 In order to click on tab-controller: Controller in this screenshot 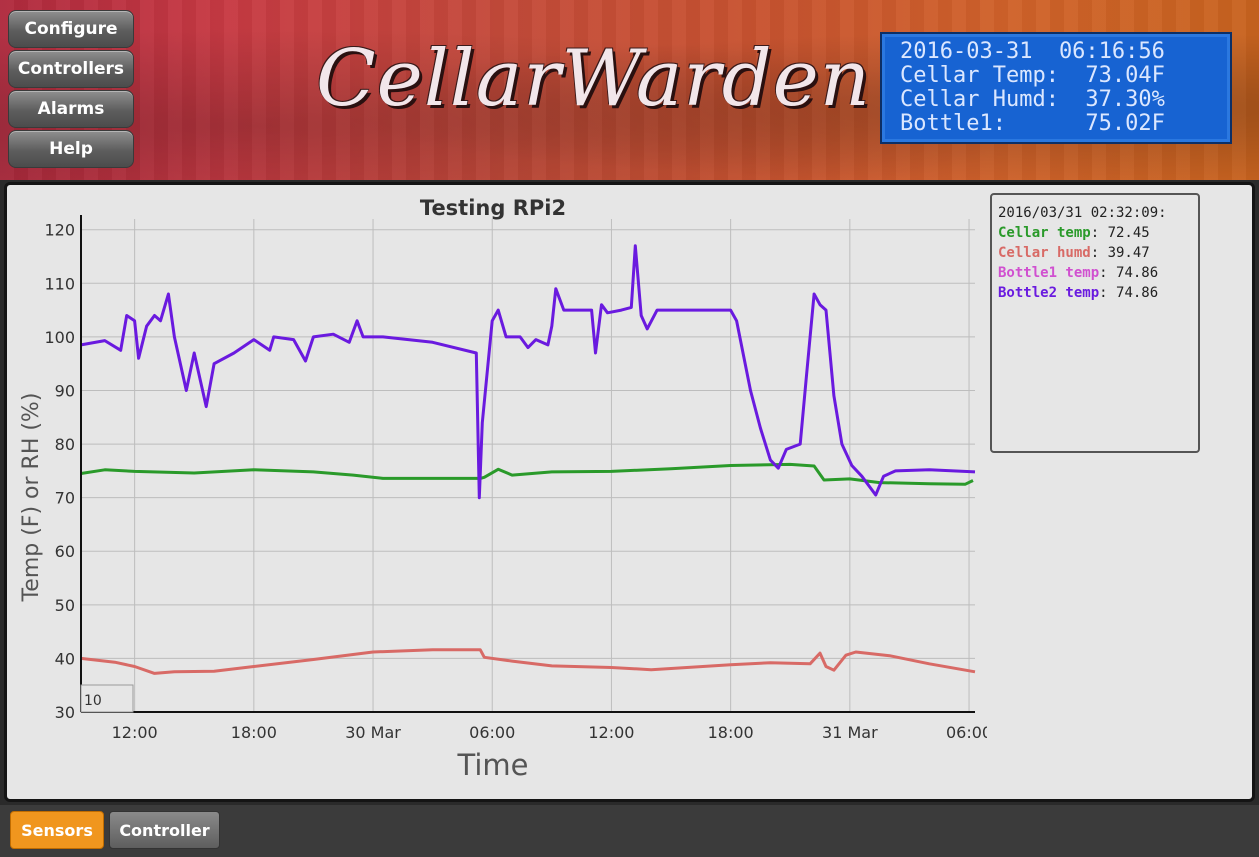, I will do `click(164, 830)`.